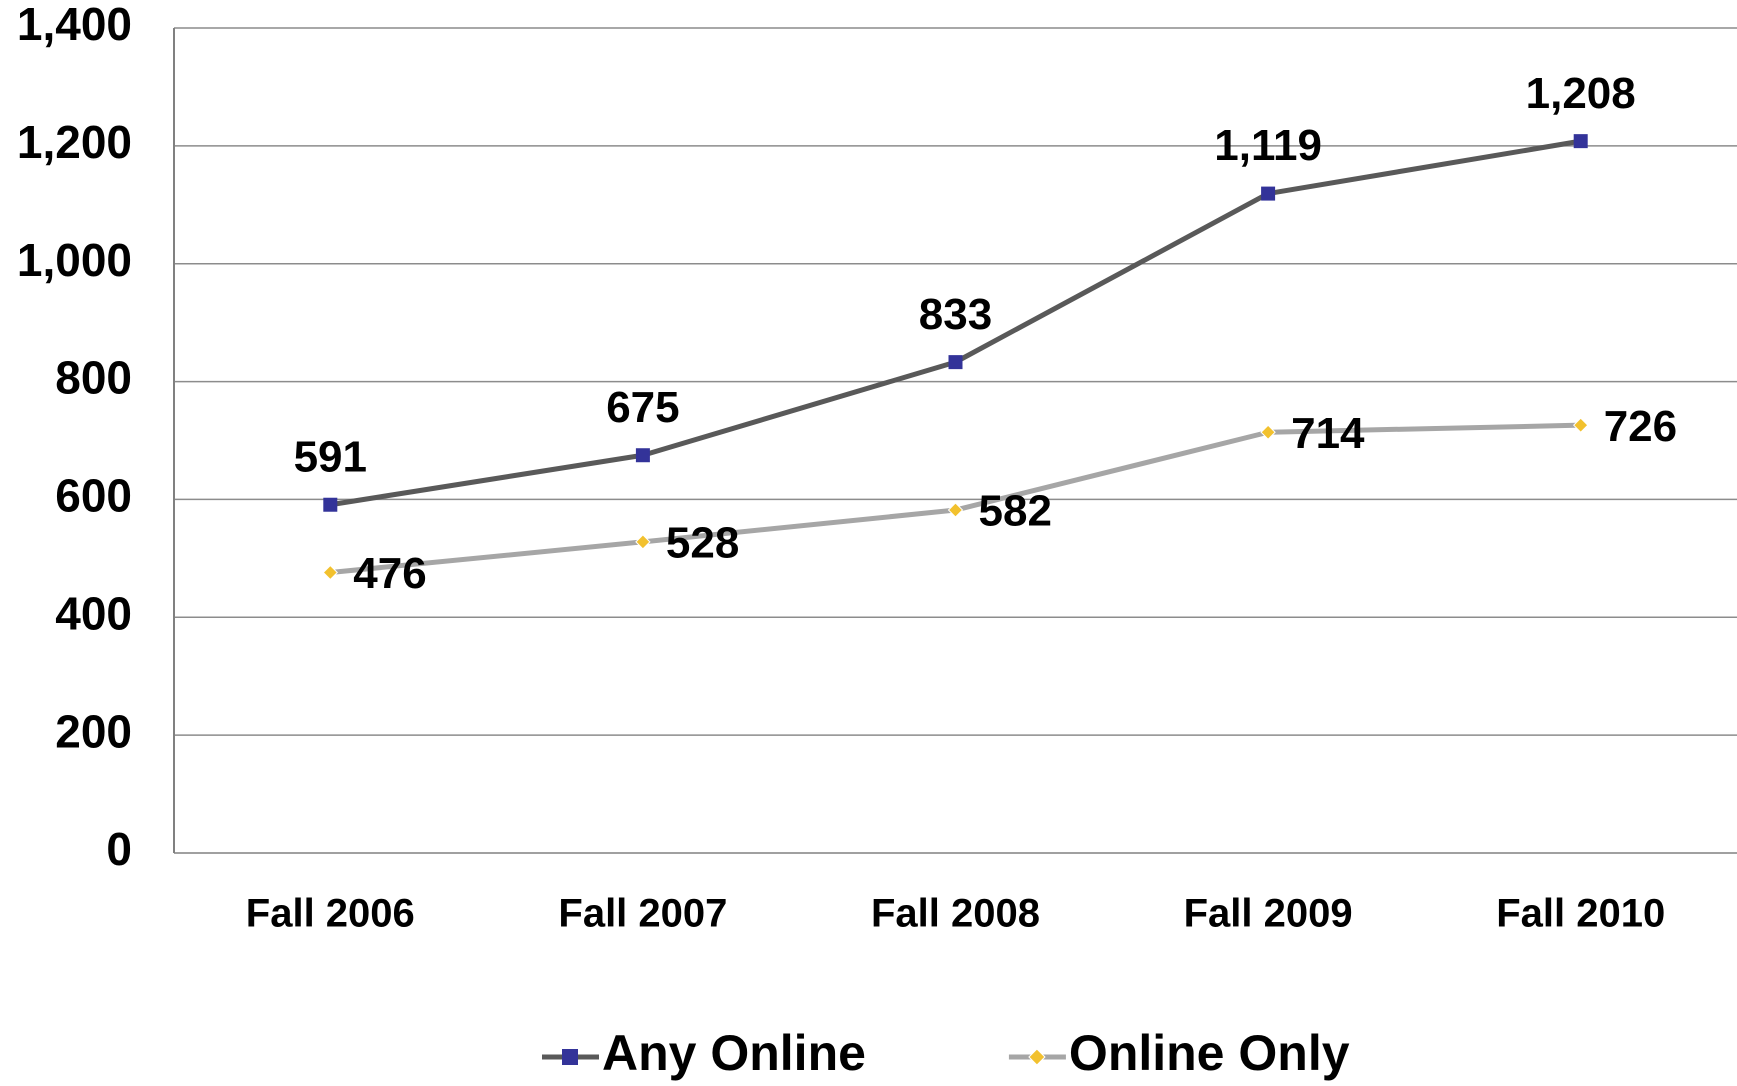 This screenshot has height=1086, width=1737. What do you see at coordinates (642, 914) in the screenshot?
I see `x-tick-label: Fall 2007` at bounding box center [642, 914].